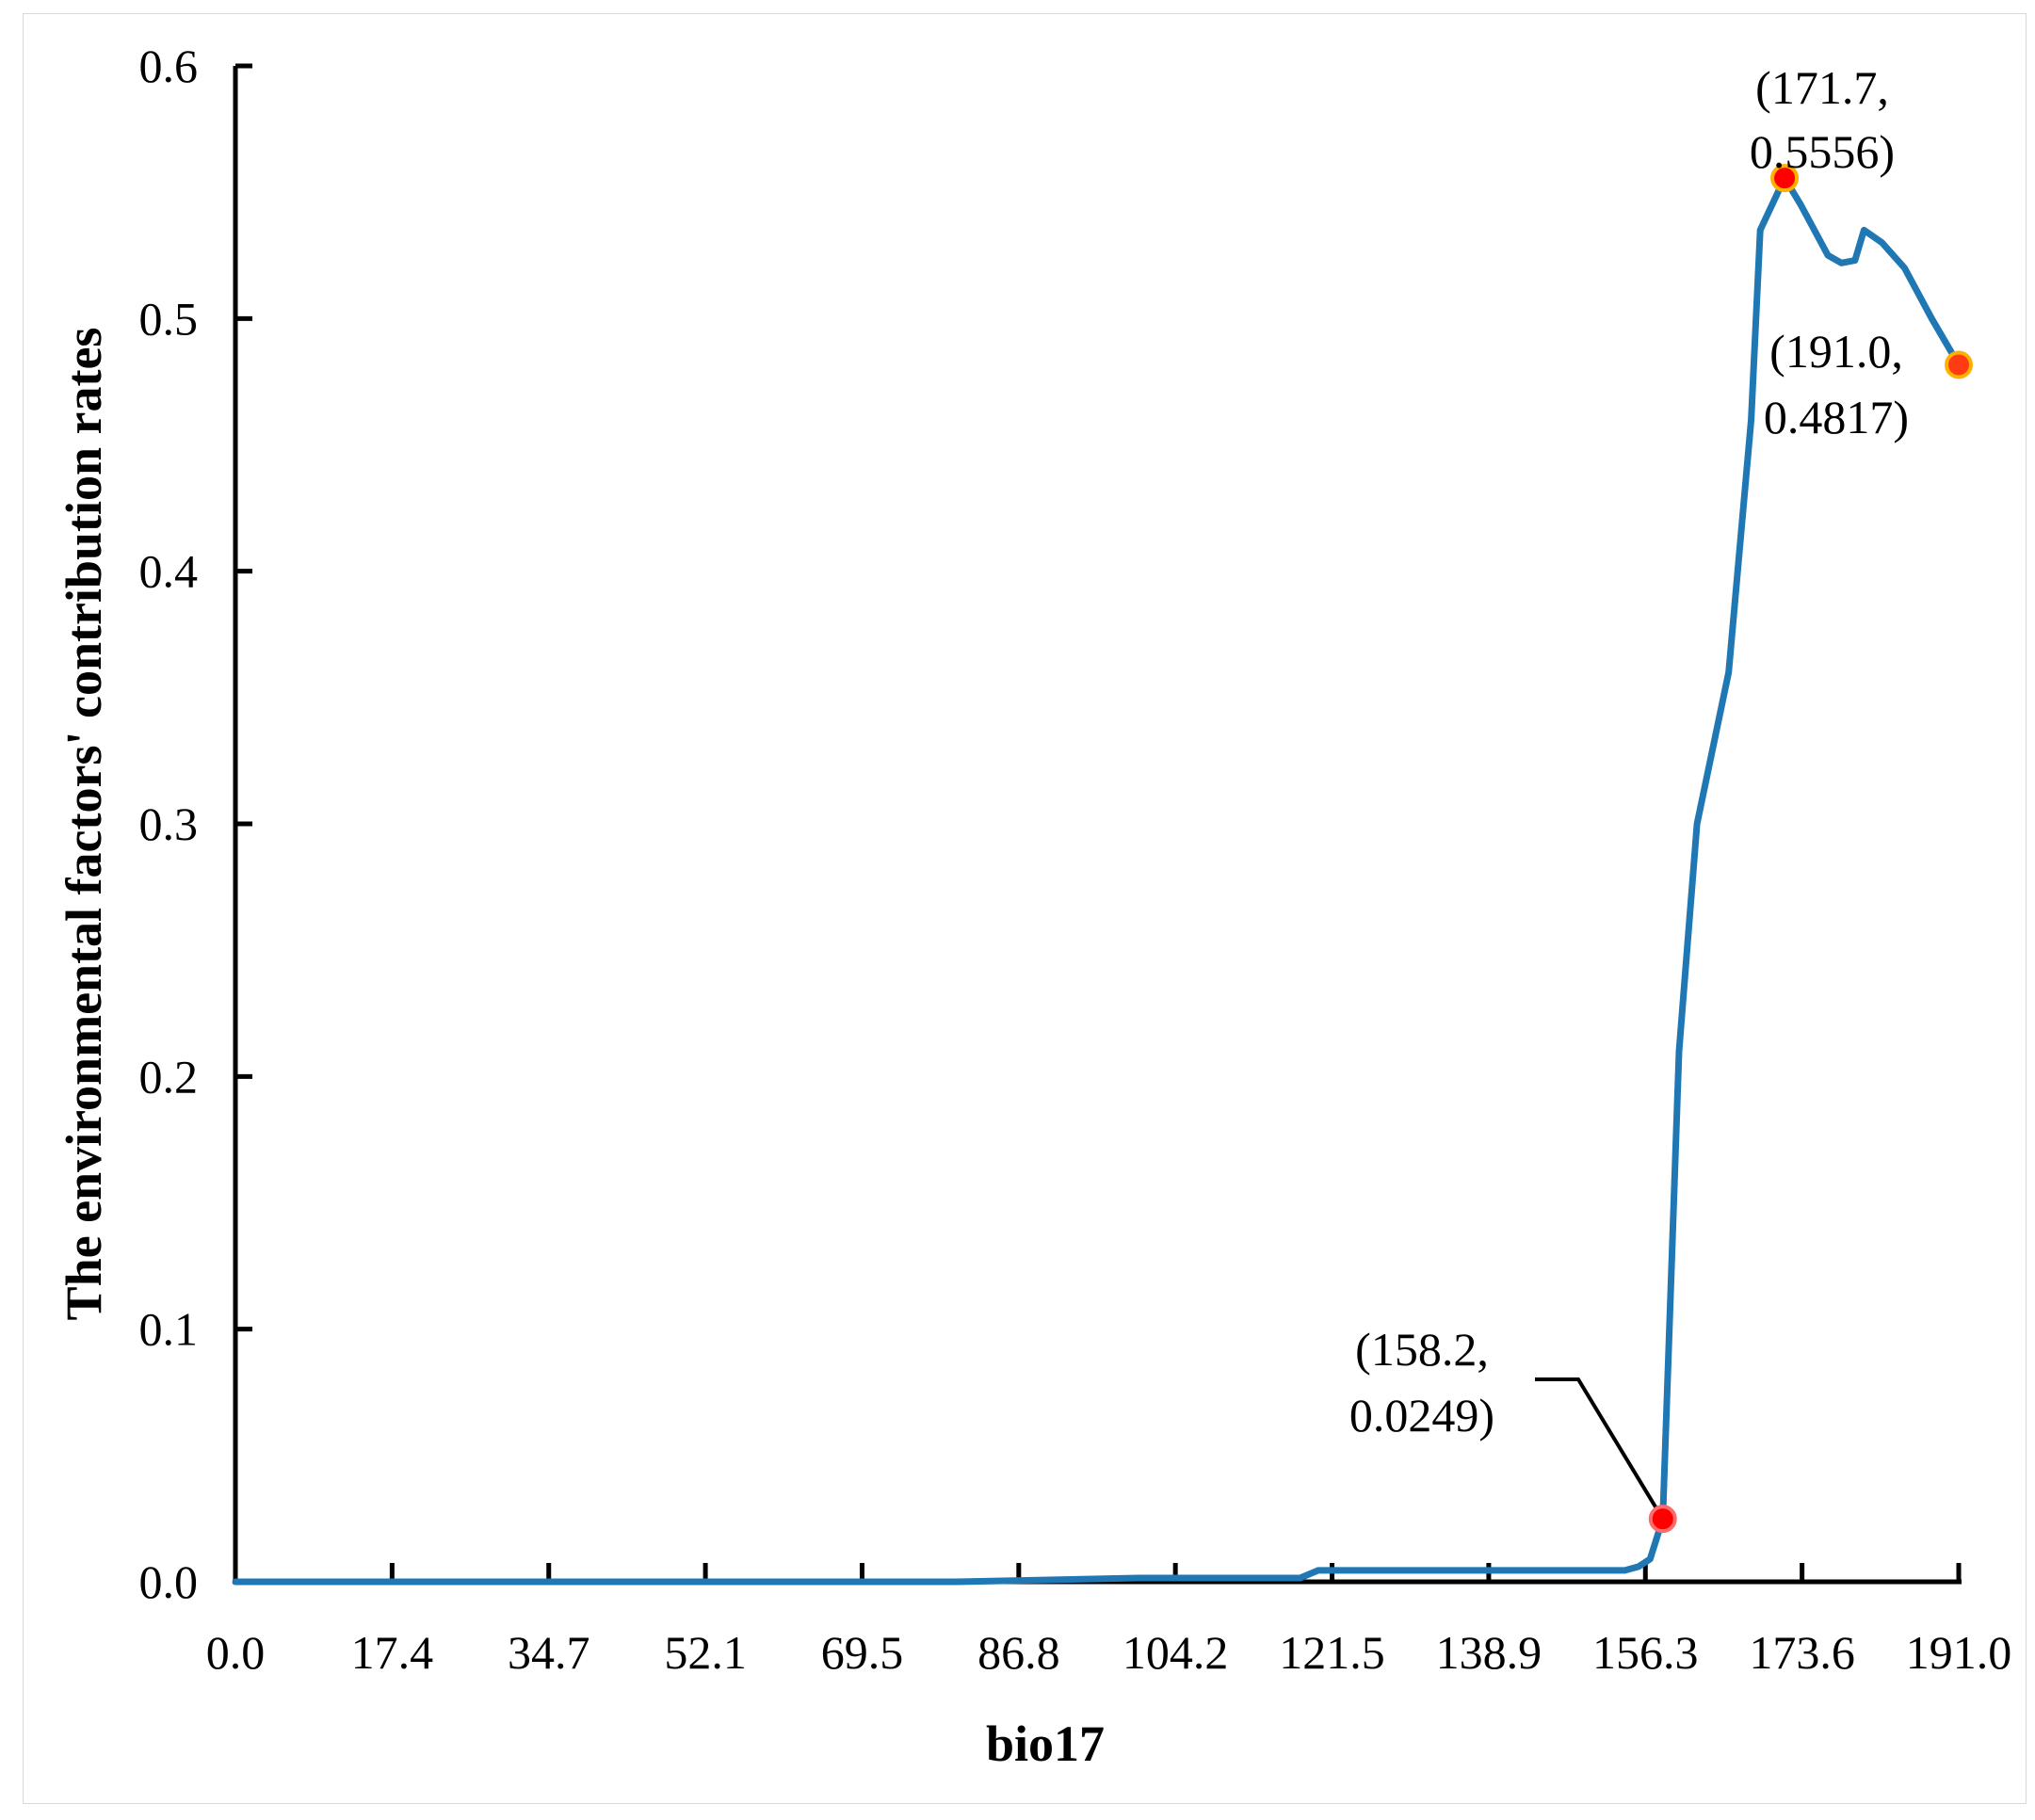  What do you see at coordinates (392, 1652) in the screenshot?
I see `x-tick-label: 17.4` at bounding box center [392, 1652].